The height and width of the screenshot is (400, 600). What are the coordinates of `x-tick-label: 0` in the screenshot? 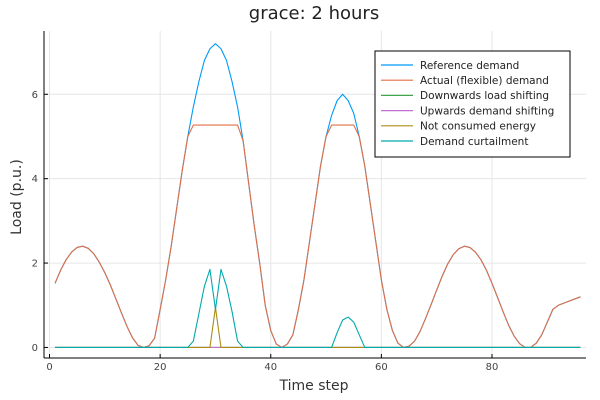 It's located at (49, 367).